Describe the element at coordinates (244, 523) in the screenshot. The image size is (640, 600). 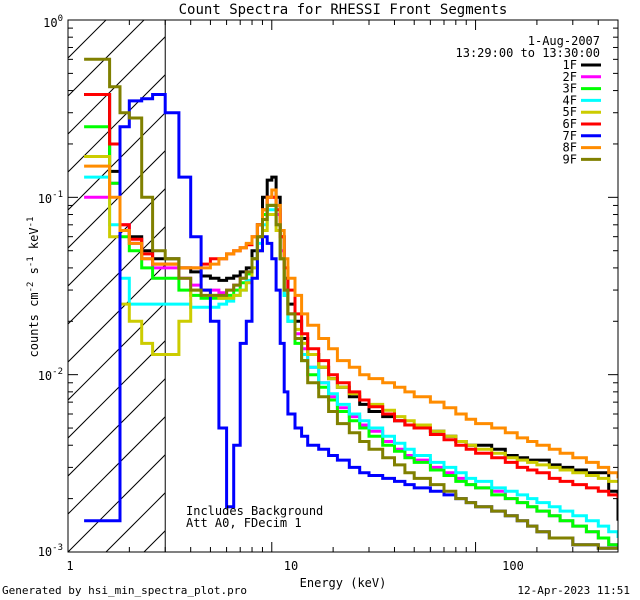
I see `annotation-attenuator: Att A0, FDecim 1` at that location.